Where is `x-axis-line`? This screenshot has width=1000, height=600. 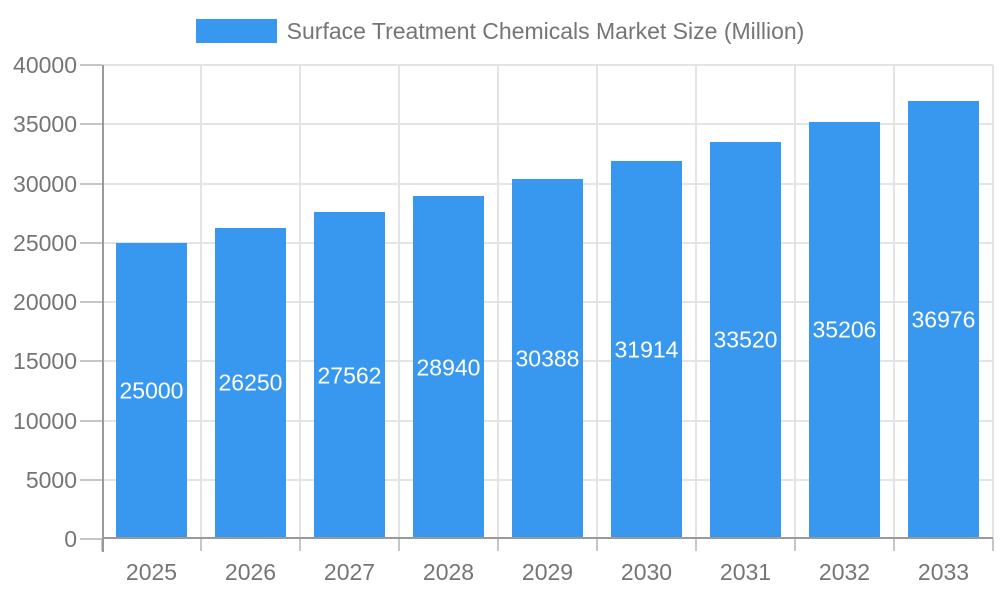 x-axis-line is located at coordinates (547, 538).